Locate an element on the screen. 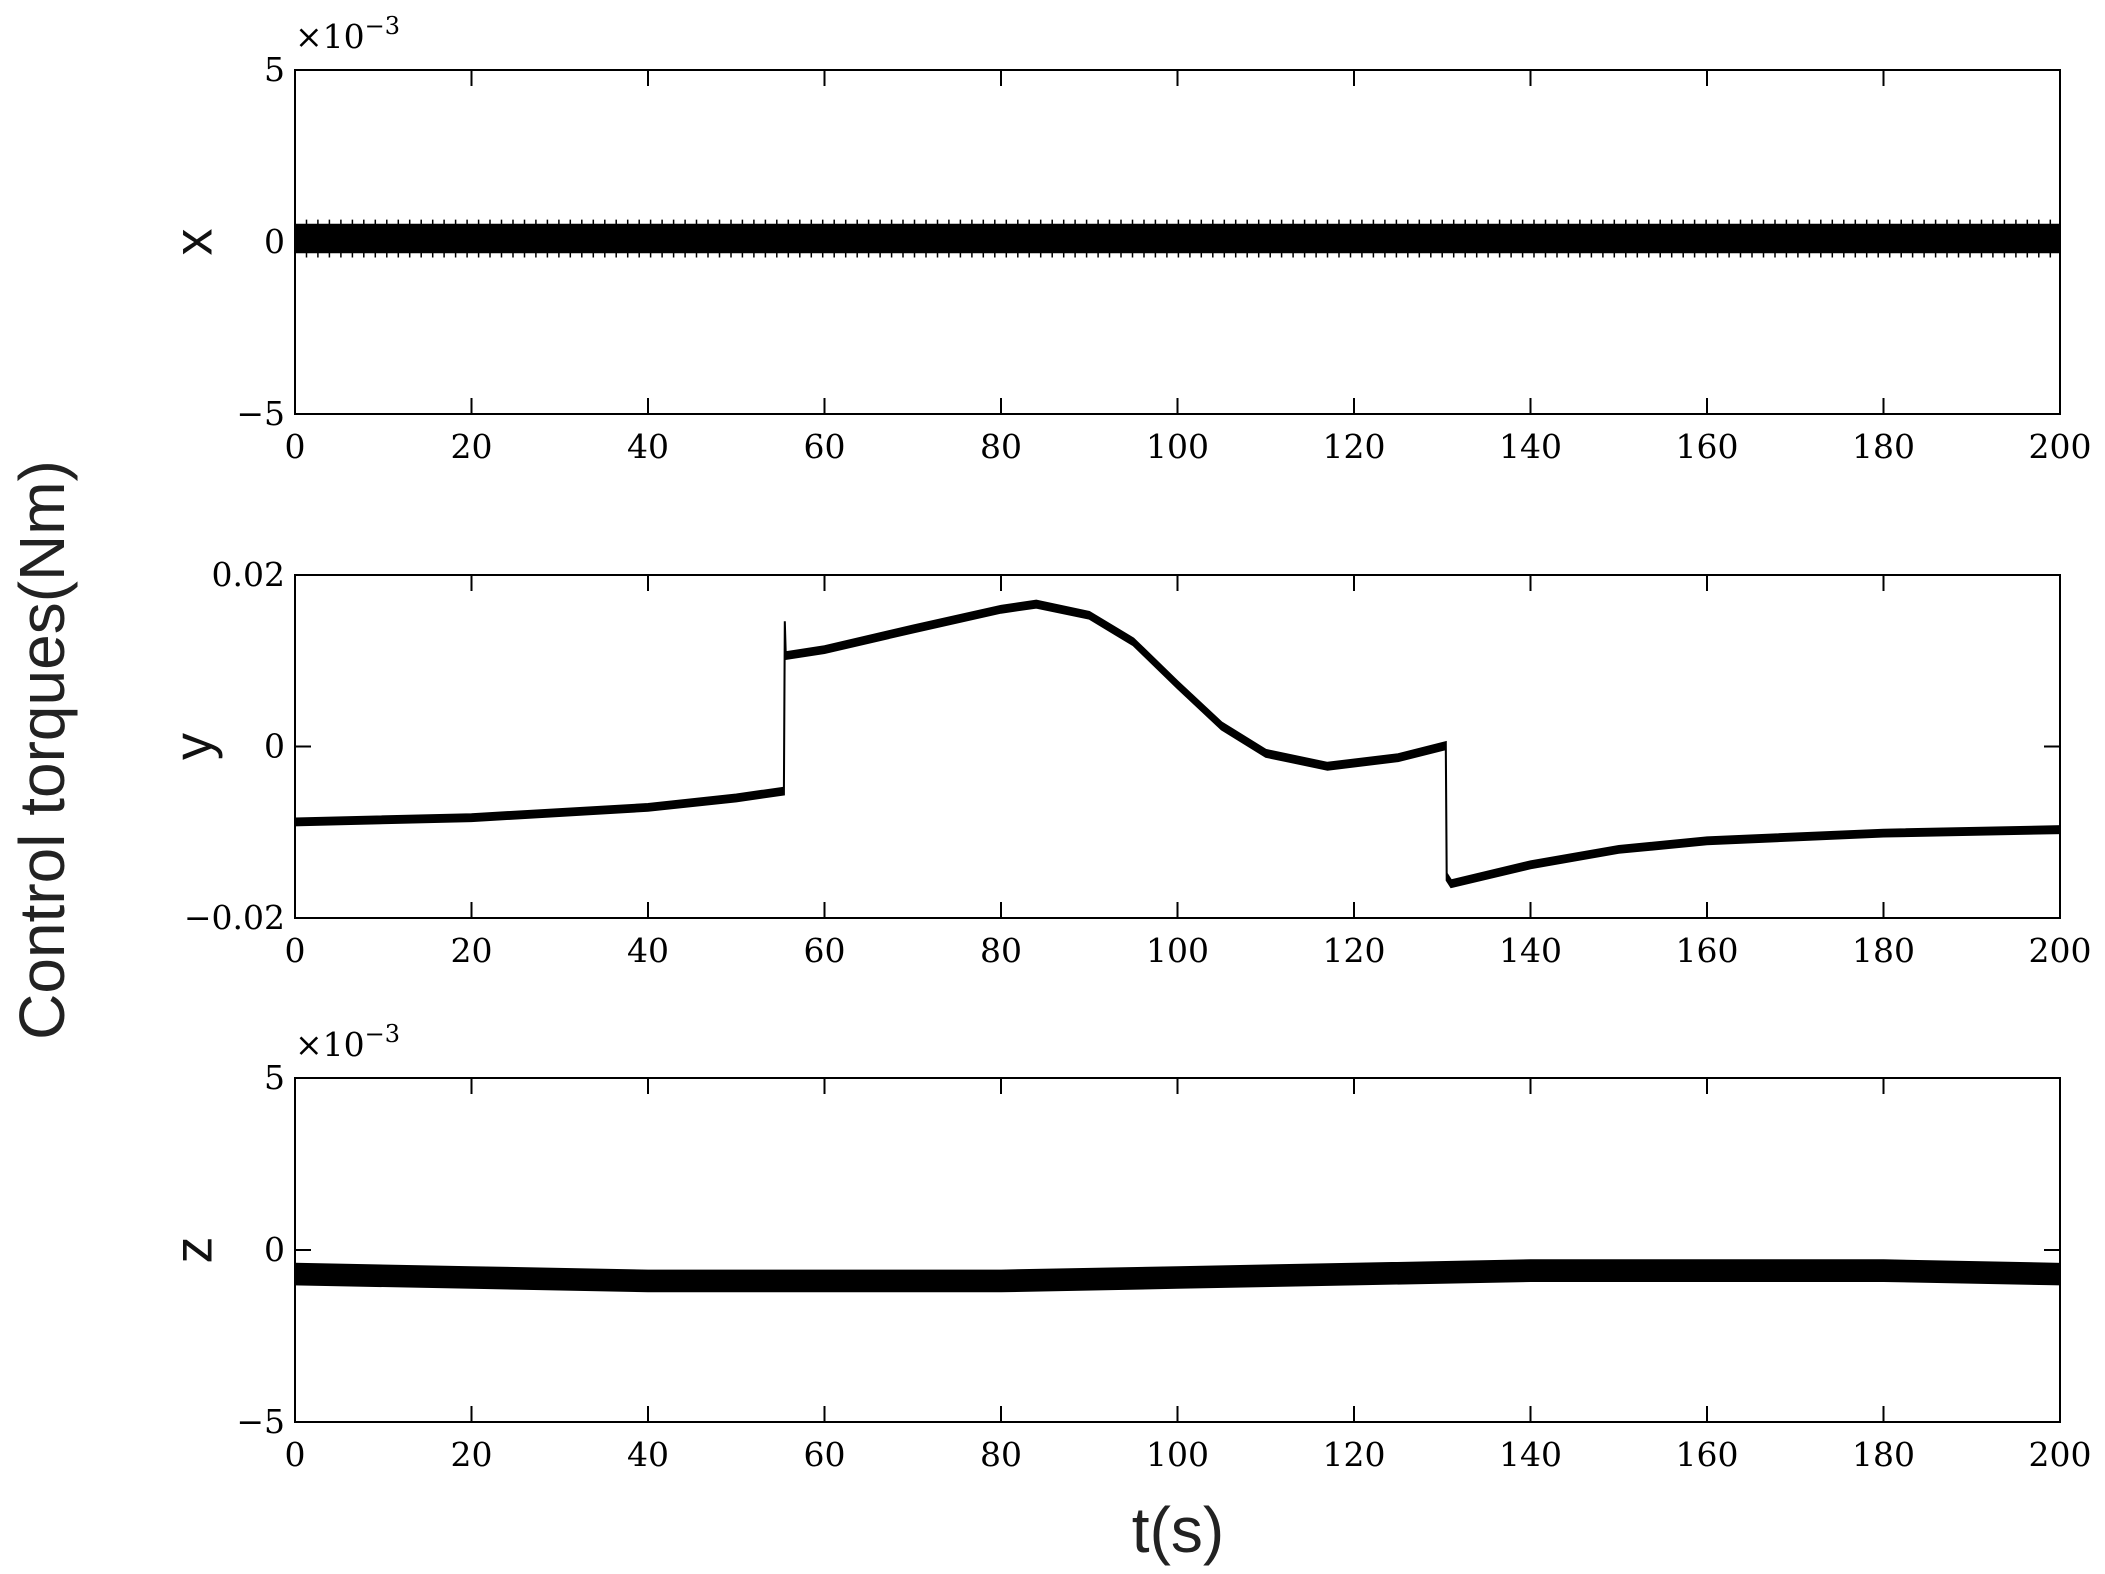  axis-label-z: z is located at coordinates (193, 1250).